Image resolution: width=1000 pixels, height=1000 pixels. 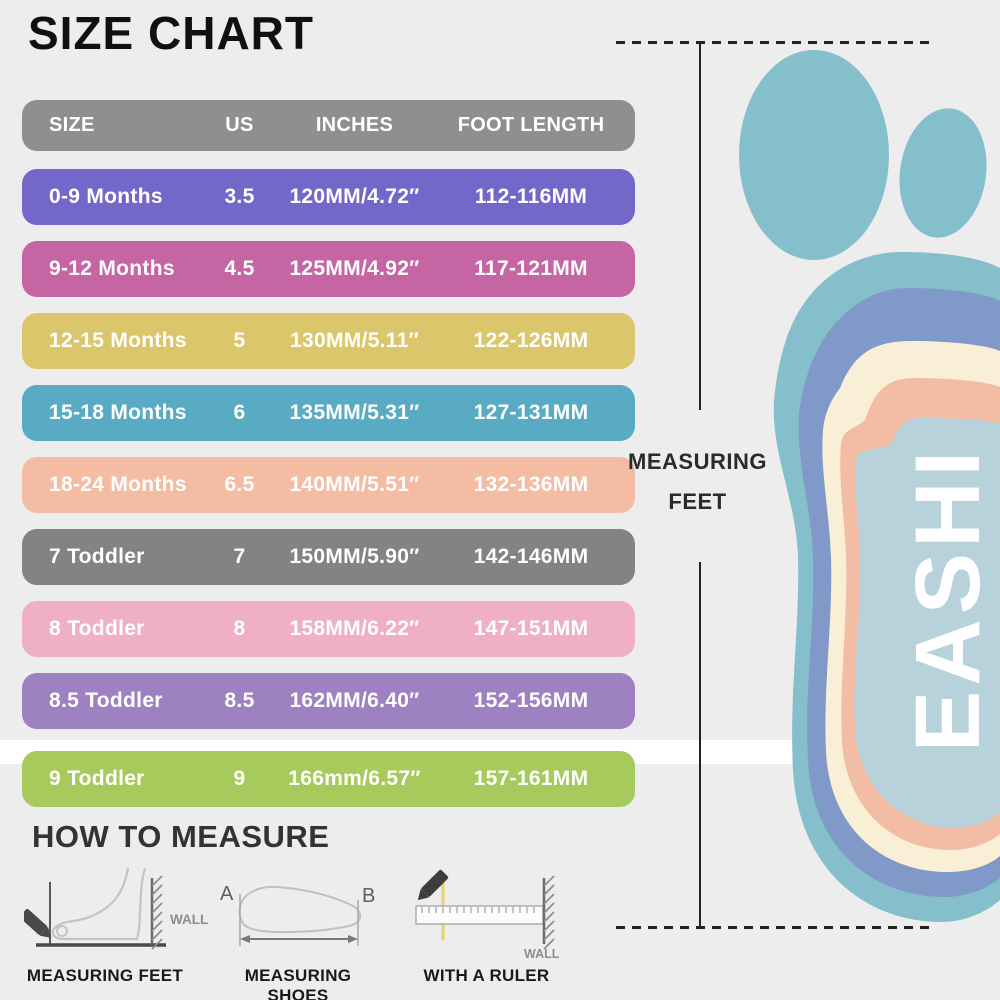 I want to click on table-row: 8 Toddler 8 158MM/6.22″ 147-151MM, so click(x=328, y=629).